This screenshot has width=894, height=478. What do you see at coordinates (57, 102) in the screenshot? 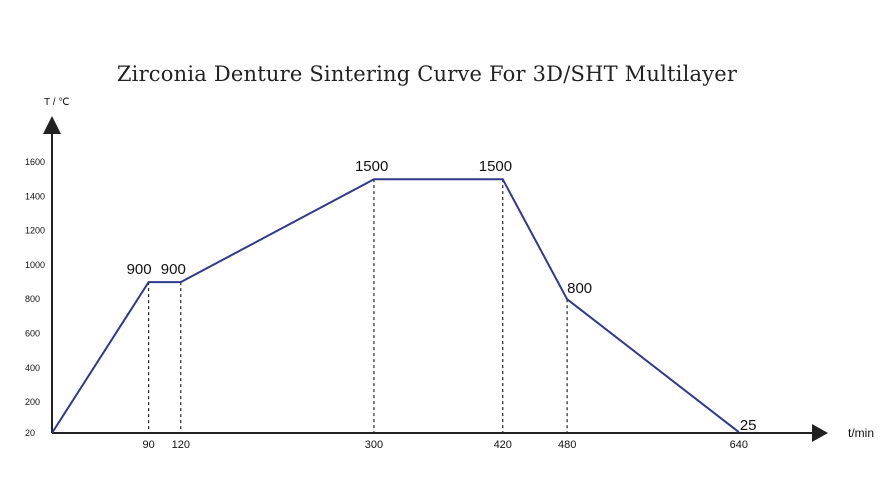
I see `y-axis-label: T / ℃` at bounding box center [57, 102].